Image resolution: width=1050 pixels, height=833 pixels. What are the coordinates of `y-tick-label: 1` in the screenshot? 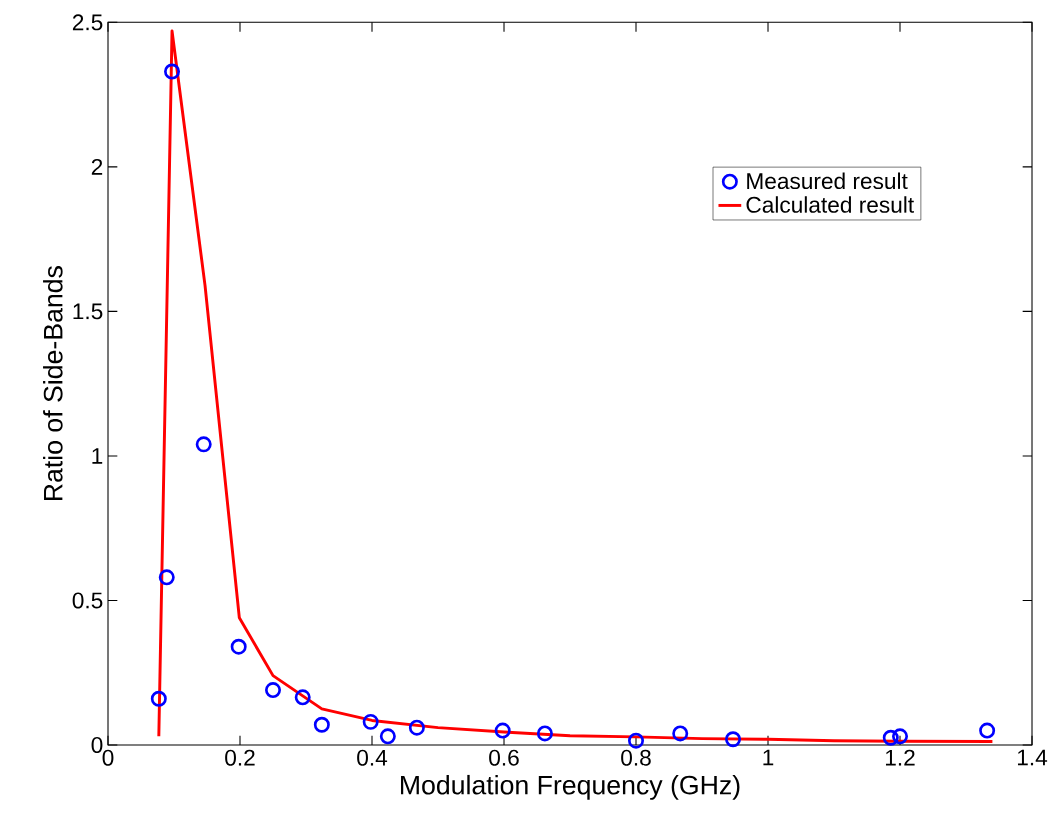 It's located at (97, 456).